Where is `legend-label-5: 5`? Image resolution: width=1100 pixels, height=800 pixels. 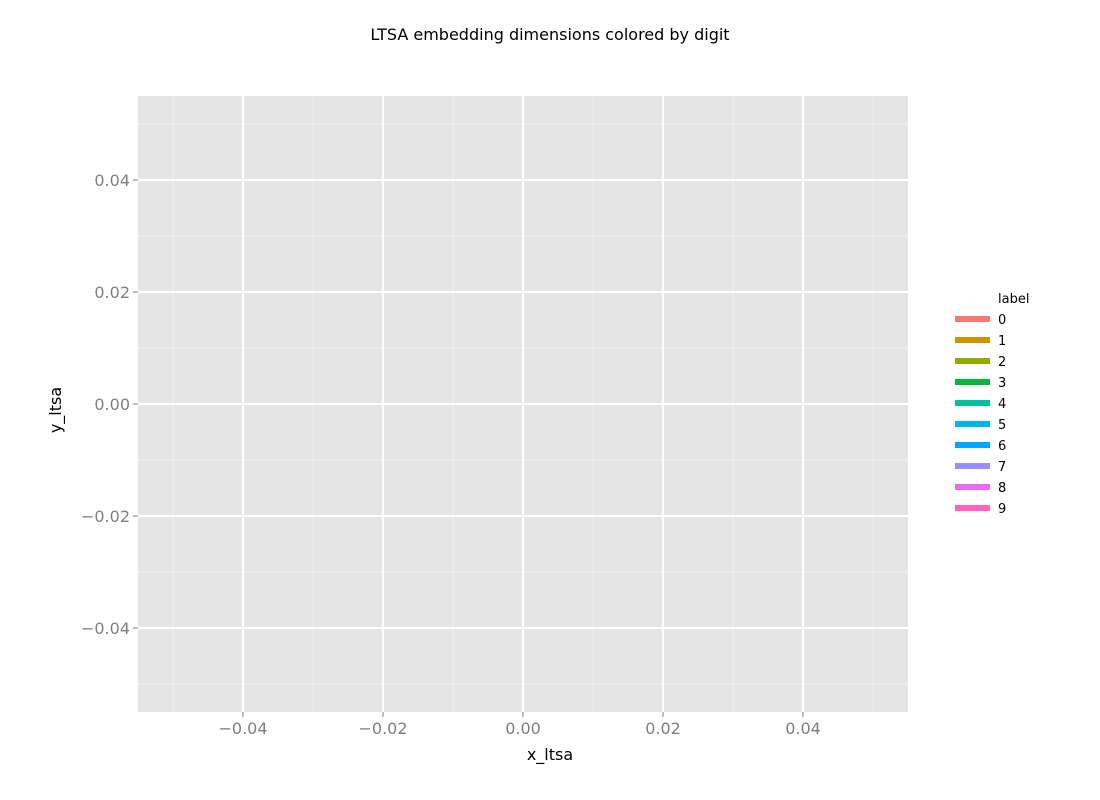
legend-label-5: 5 is located at coordinates (1002, 425).